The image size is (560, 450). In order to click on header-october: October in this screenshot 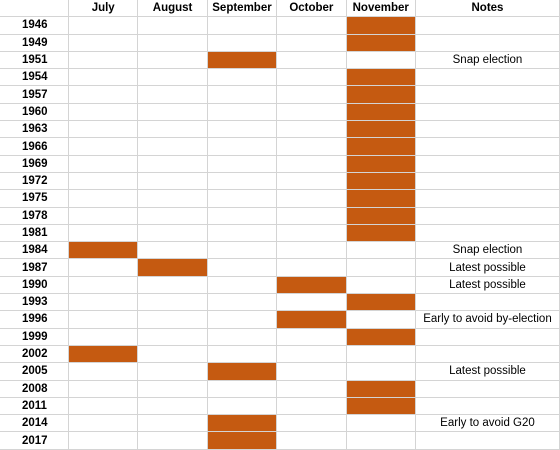, I will do `click(312, 9)`.